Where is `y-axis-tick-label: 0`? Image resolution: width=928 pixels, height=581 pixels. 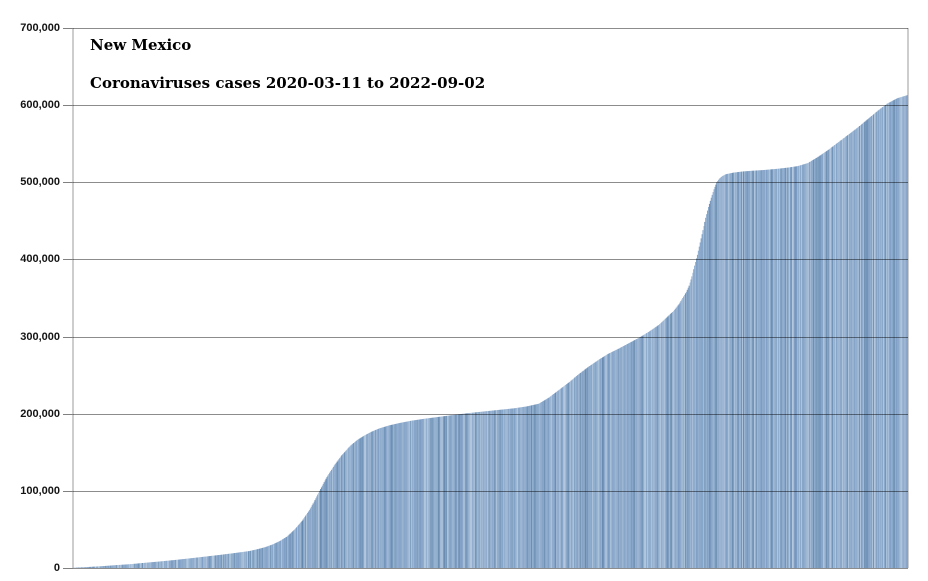
y-axis-tick-label: 0 is located at coordinates (56, 568).